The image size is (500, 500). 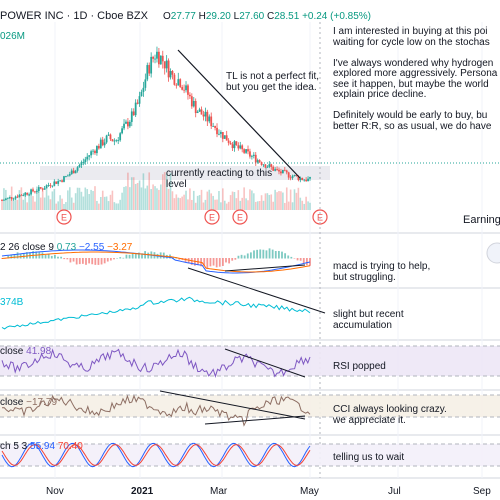 I want to click on support-band, so click(x=185, y=173).